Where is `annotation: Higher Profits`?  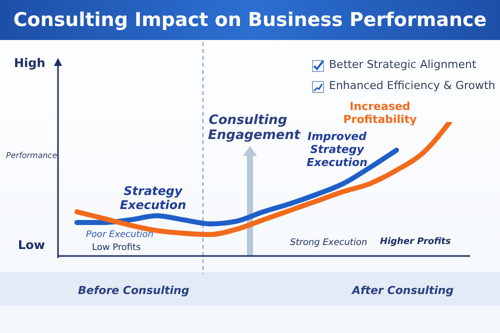 annotation: Higher Profits is located at coordinates (415, 242).